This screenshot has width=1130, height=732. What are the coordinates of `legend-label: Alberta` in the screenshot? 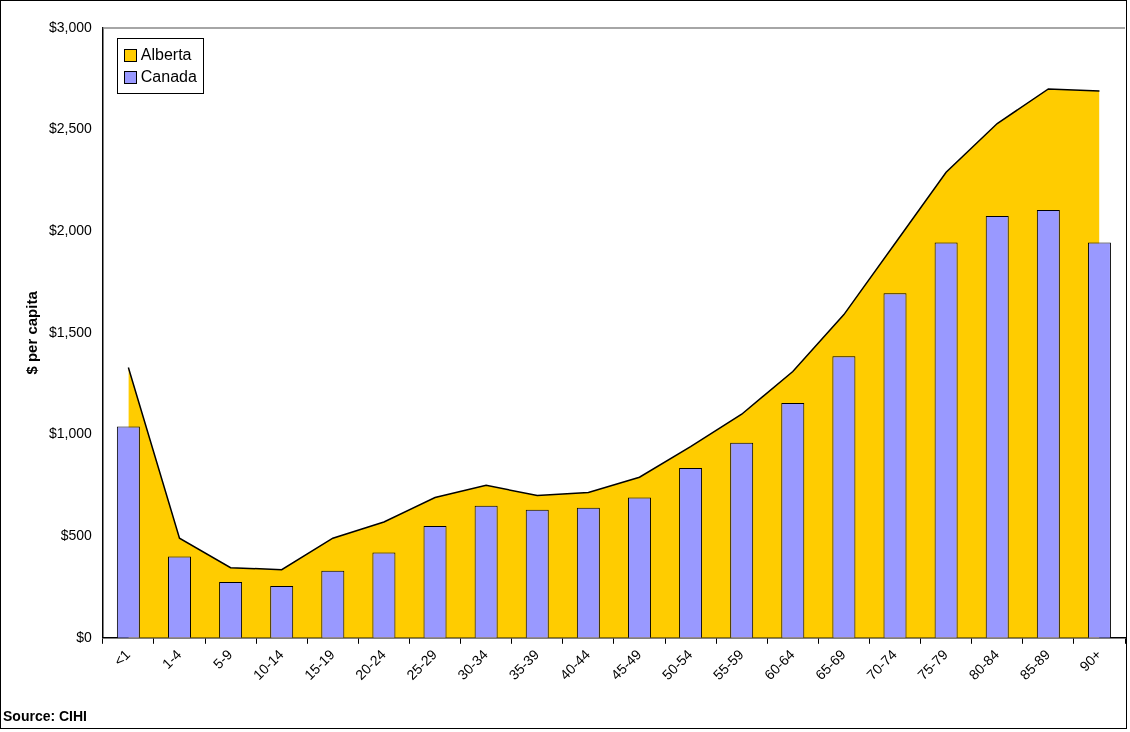 It's located at (166, 55).